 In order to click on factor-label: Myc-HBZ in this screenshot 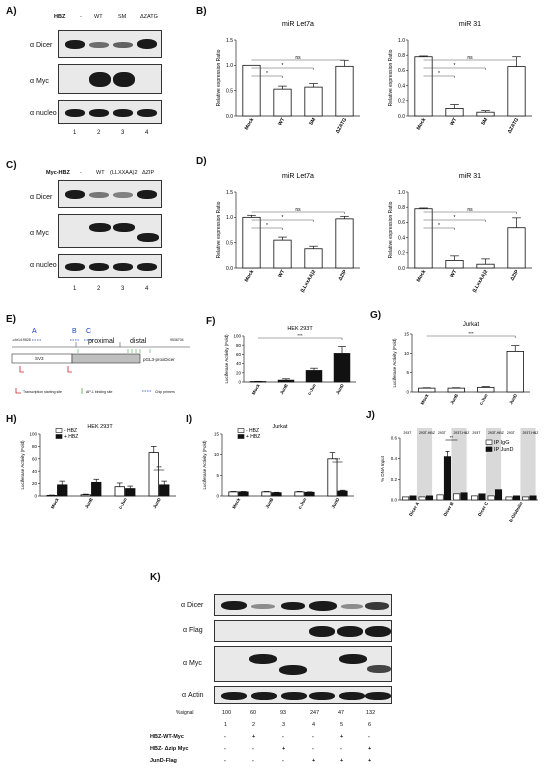, I will do `click(58, 173)`.